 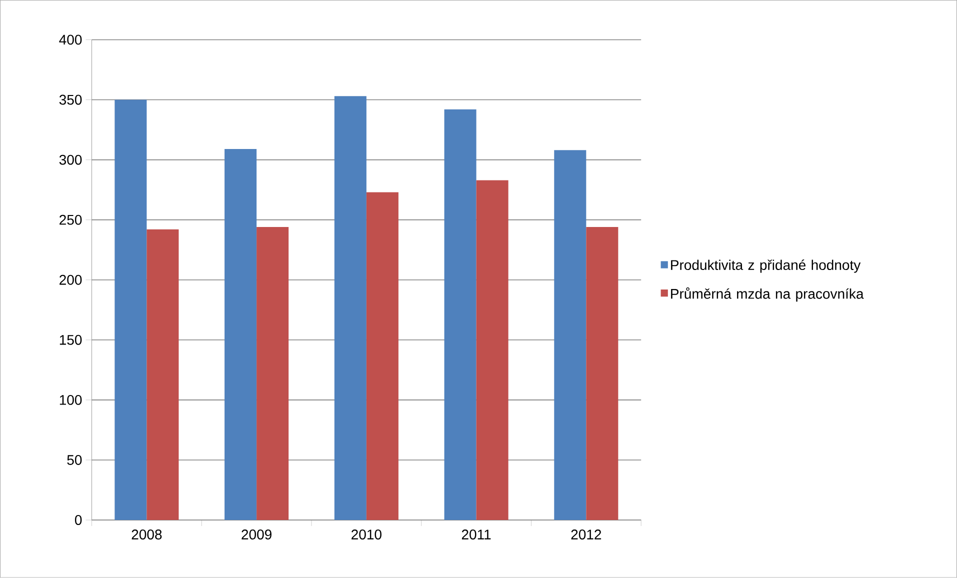 What do you see at coordinates (586, 535) in the screenshot?
I see `x-tick-label: 2012` at bounding box center [586, 535].